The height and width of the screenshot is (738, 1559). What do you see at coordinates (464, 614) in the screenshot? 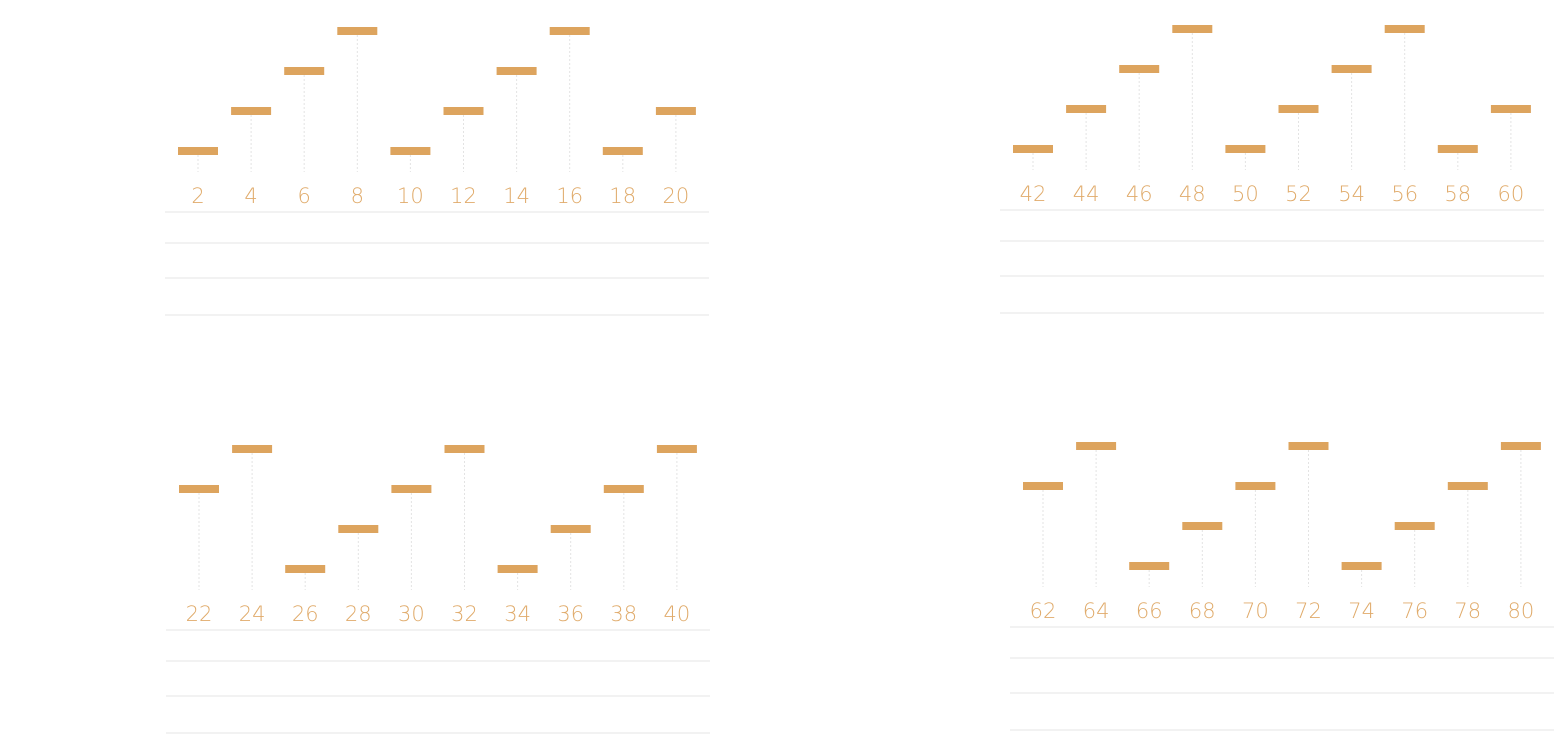
I see `x-tick-label: 32` at bounding box center [464, 614].